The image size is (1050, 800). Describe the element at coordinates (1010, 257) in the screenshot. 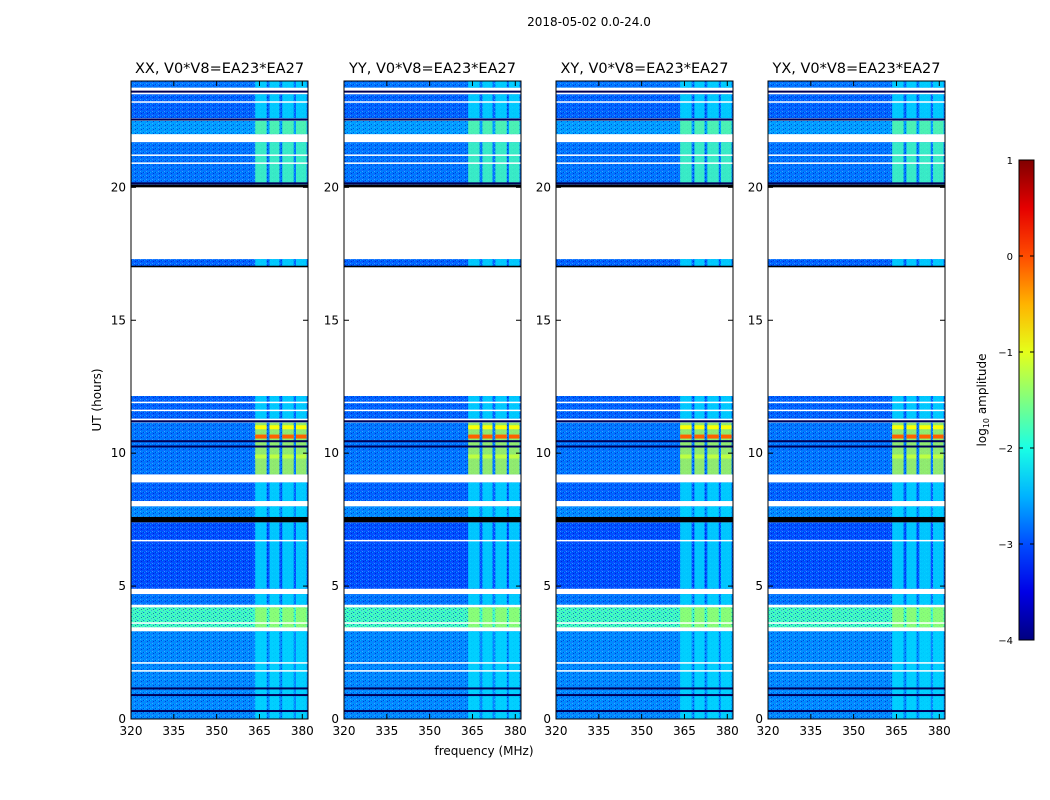

I see `colorbar-tick-label: 0` at that location.